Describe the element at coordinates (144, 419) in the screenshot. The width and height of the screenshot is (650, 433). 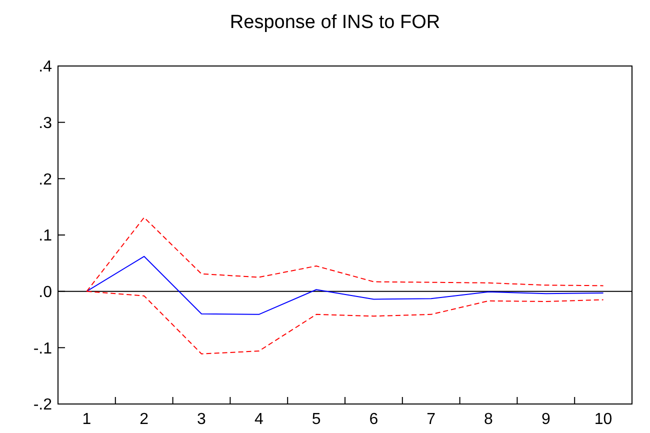
I see `x-tick-label: 2` at that location.